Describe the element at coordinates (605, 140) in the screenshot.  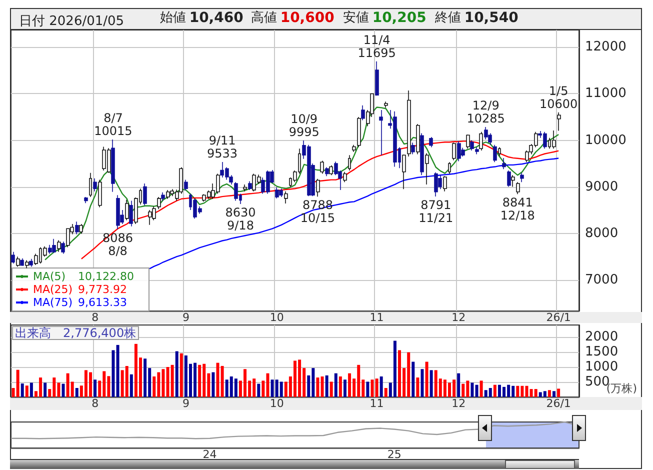
I see `y-tick-label: 10000` at that location.